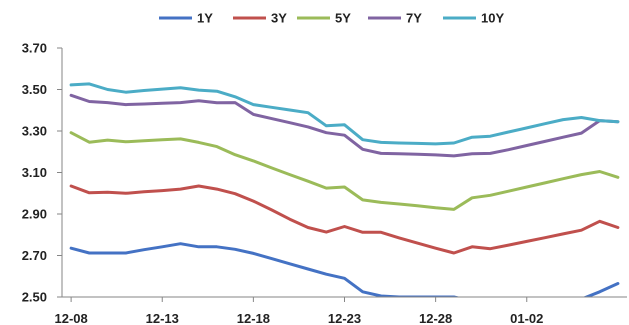 The width and height of the screenshot is (629, 325). I want to click on y-tick-label: 2.90, so click(34, 214).